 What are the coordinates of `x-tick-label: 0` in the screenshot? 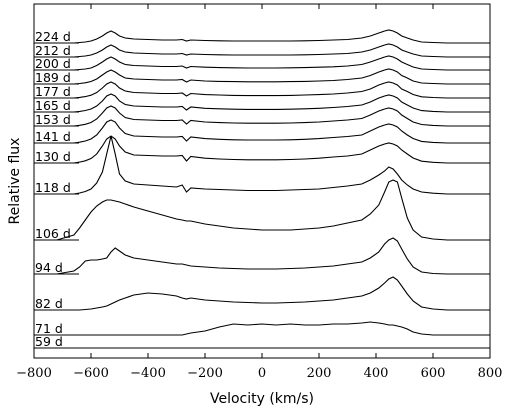 It's located at (262, 373).